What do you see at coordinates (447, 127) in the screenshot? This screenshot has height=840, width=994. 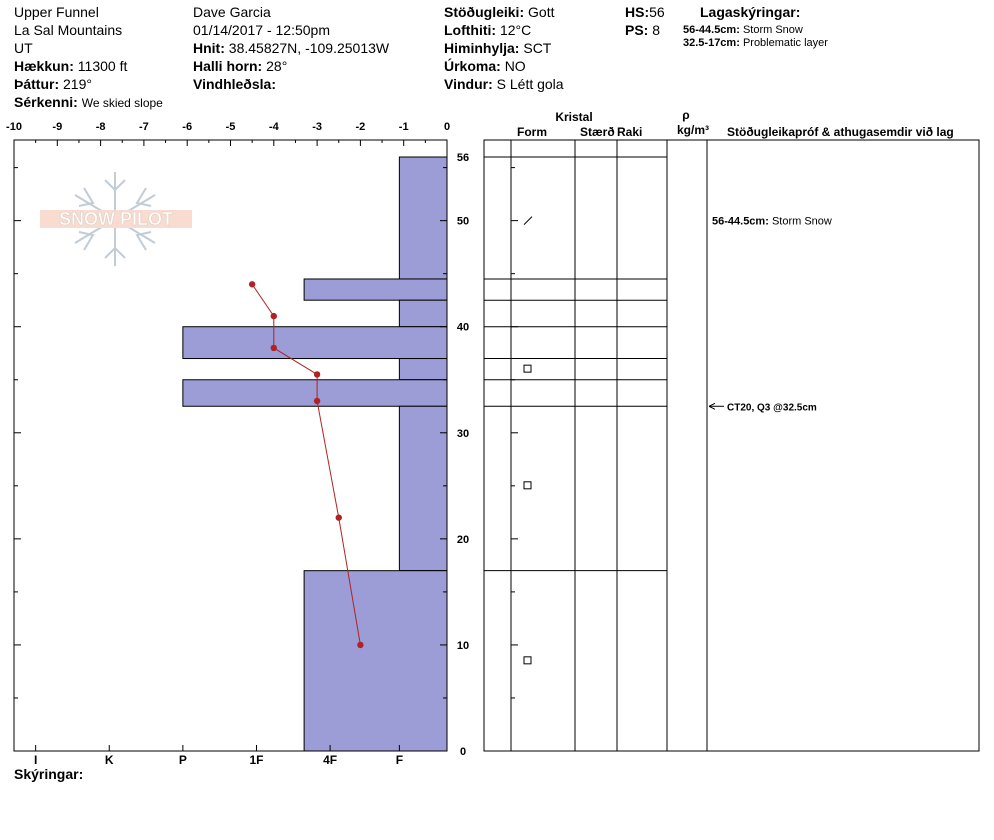 I see `temp-tick-label: 0` at bounding box center [447, 127].